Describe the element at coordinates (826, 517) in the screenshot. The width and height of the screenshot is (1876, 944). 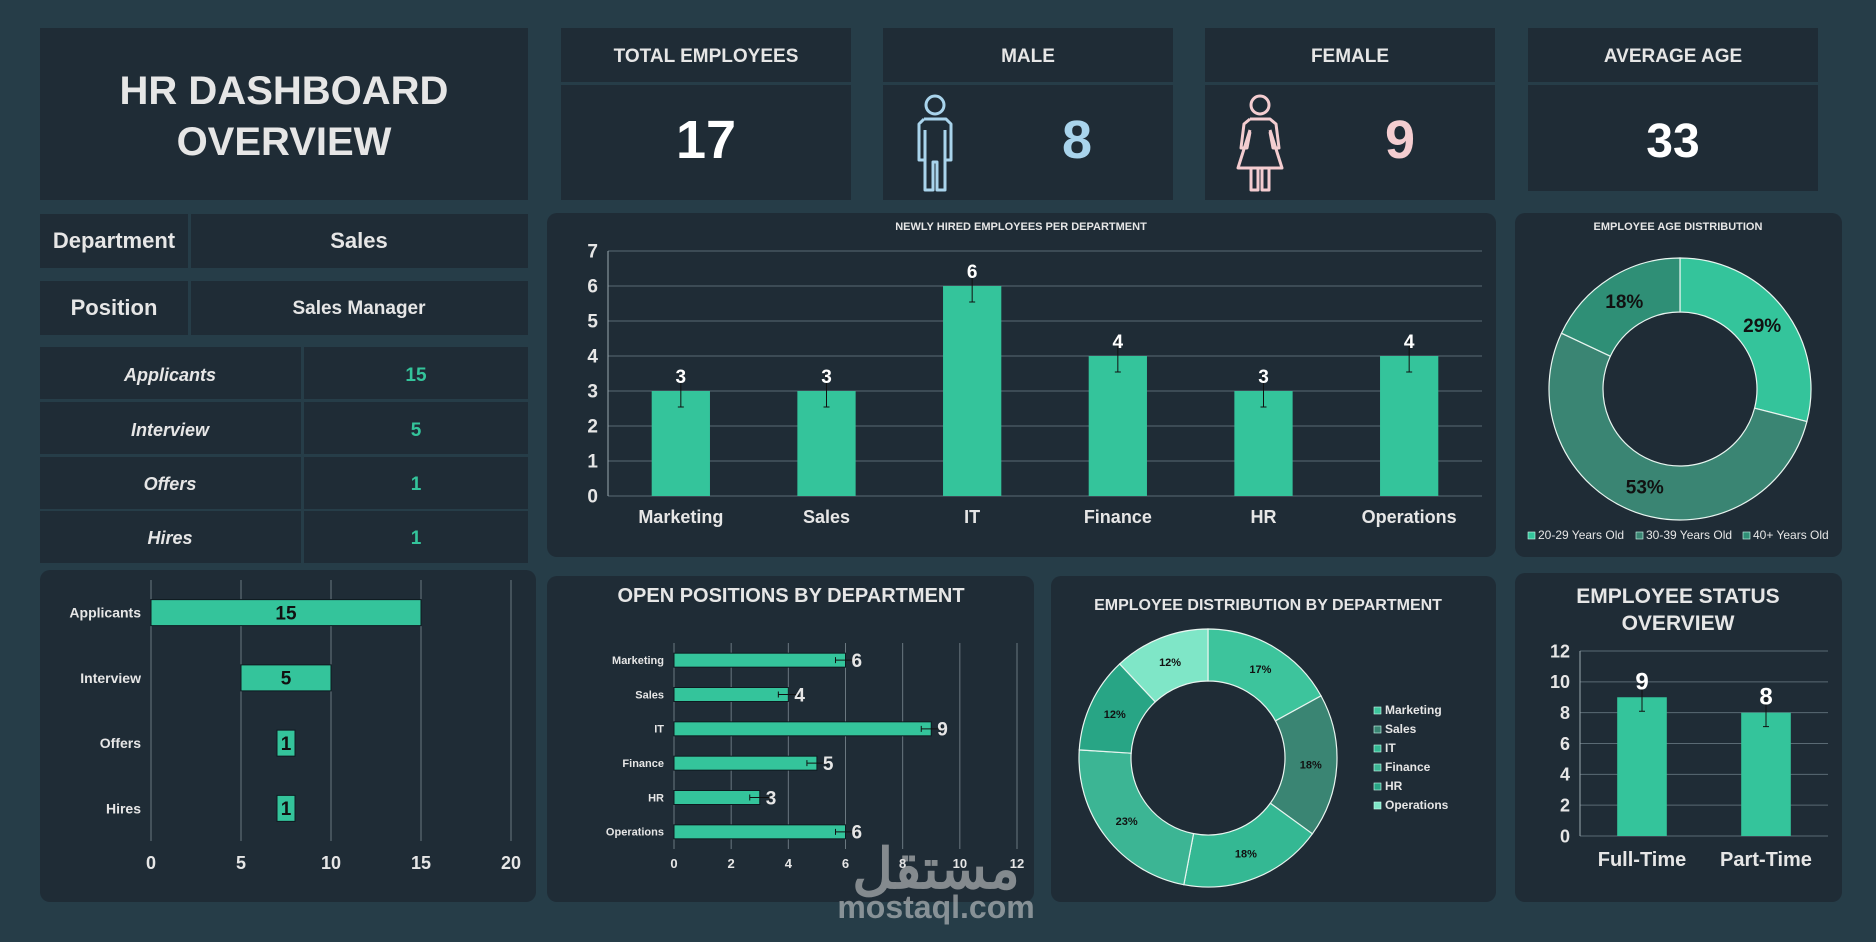
I see `x-tick-label: Sales` at that location.